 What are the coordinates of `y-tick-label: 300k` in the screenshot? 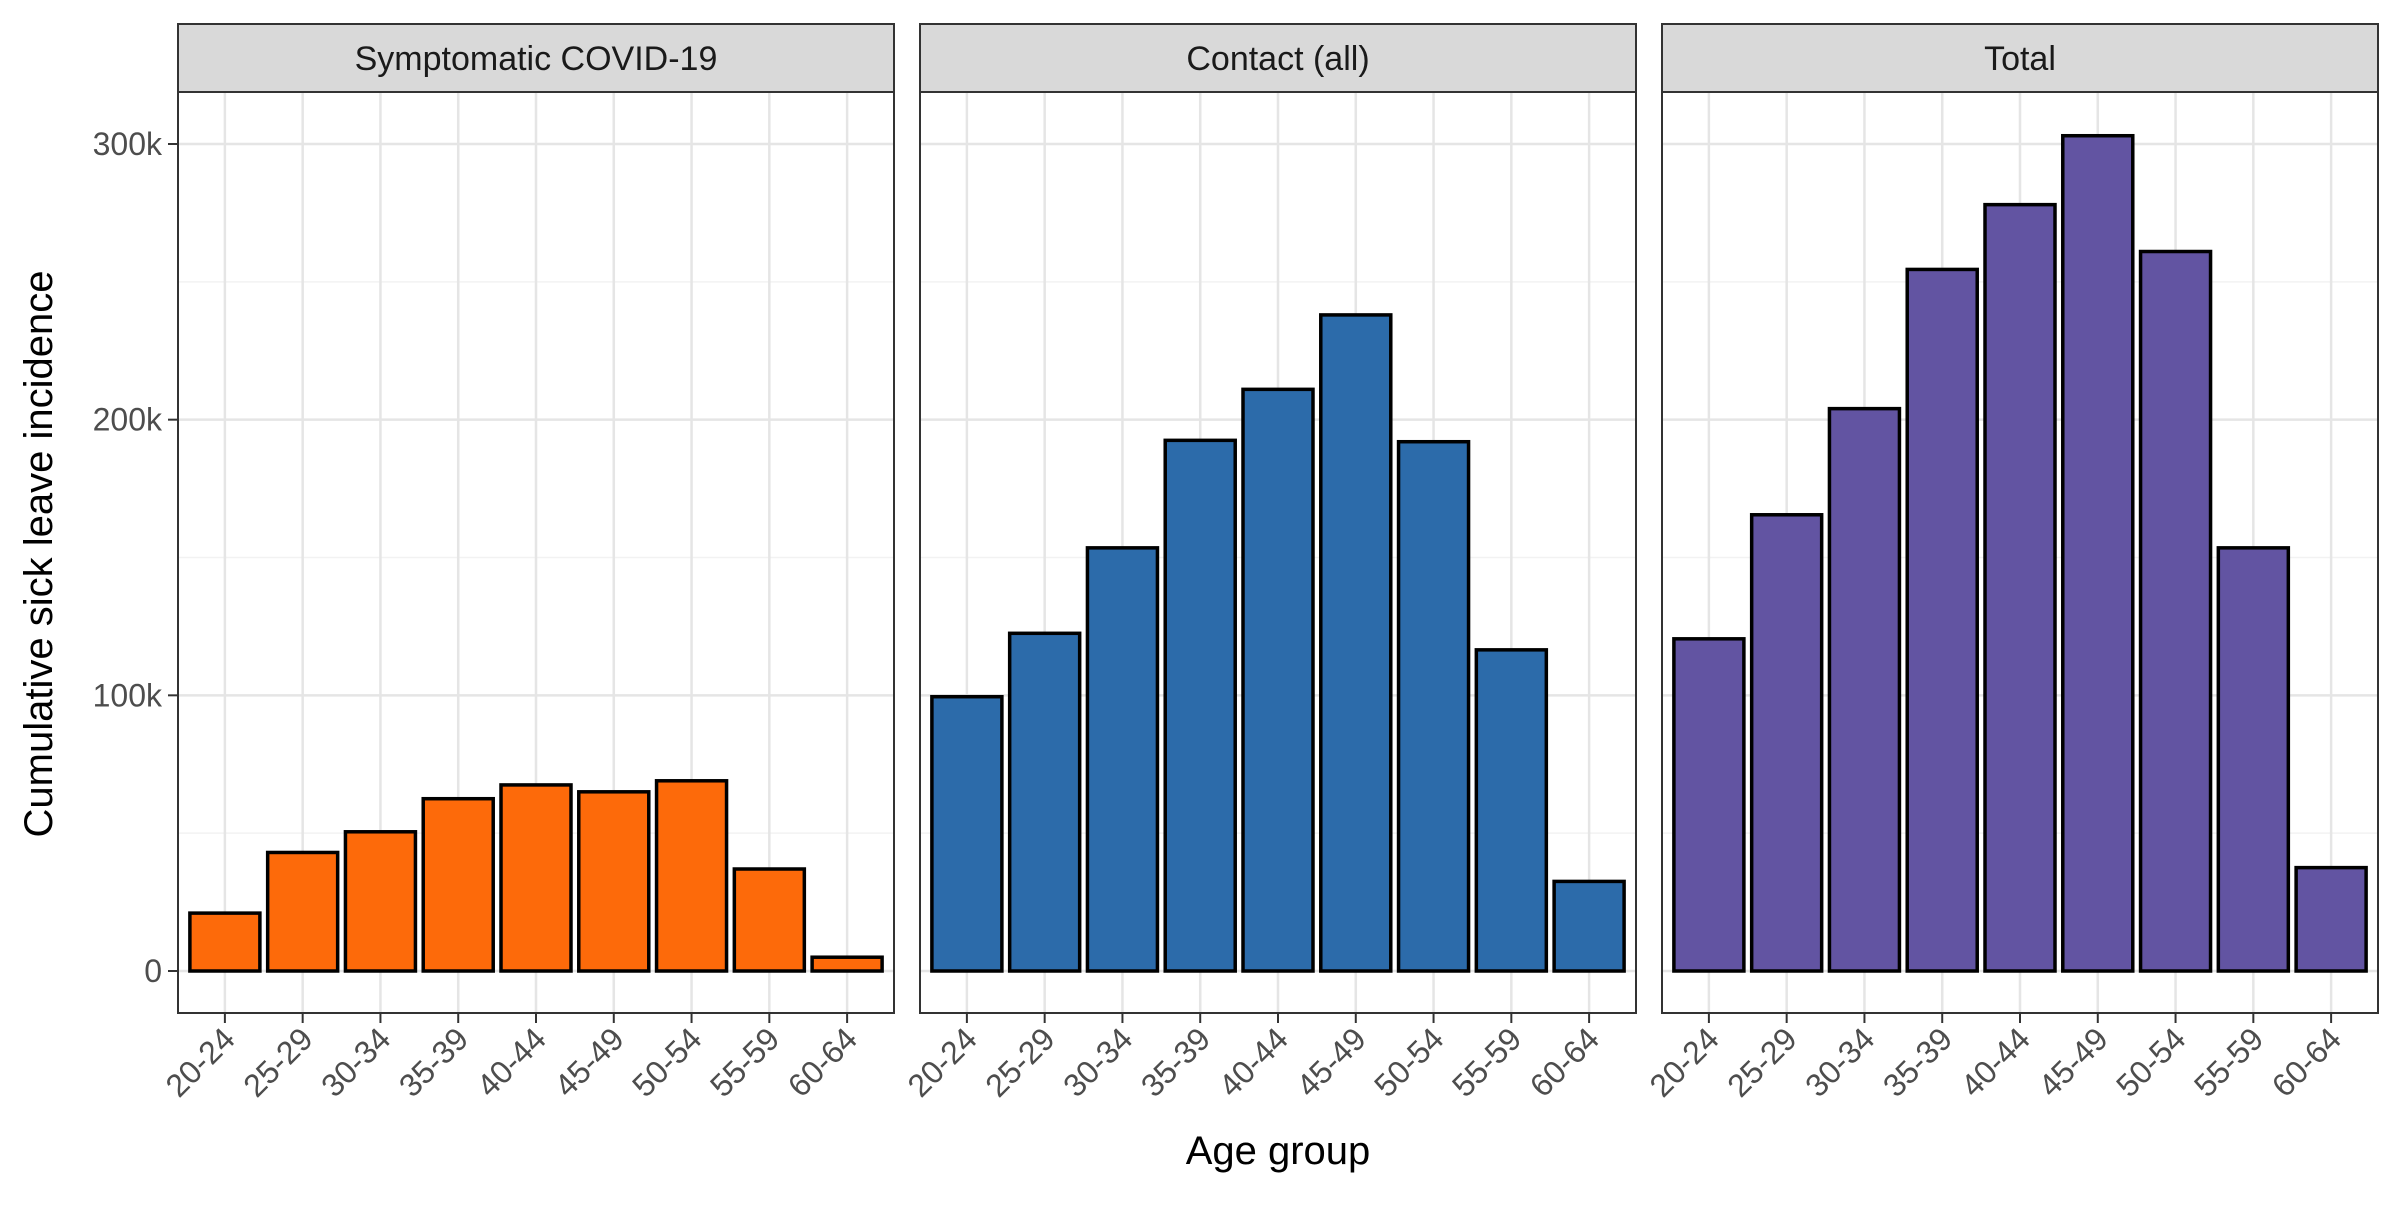 It's located at (128, 144).